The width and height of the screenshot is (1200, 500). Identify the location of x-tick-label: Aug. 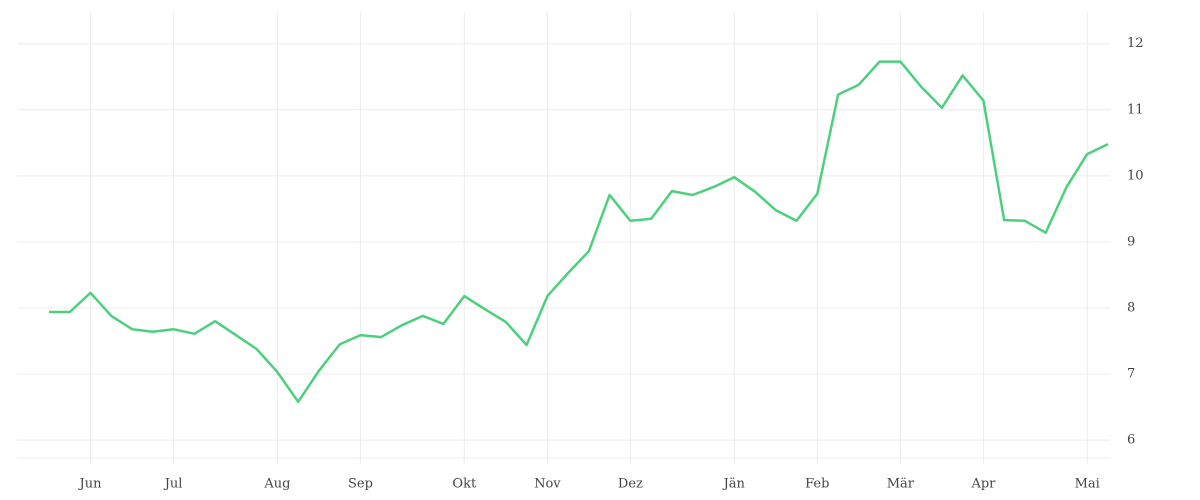
(276, 484).